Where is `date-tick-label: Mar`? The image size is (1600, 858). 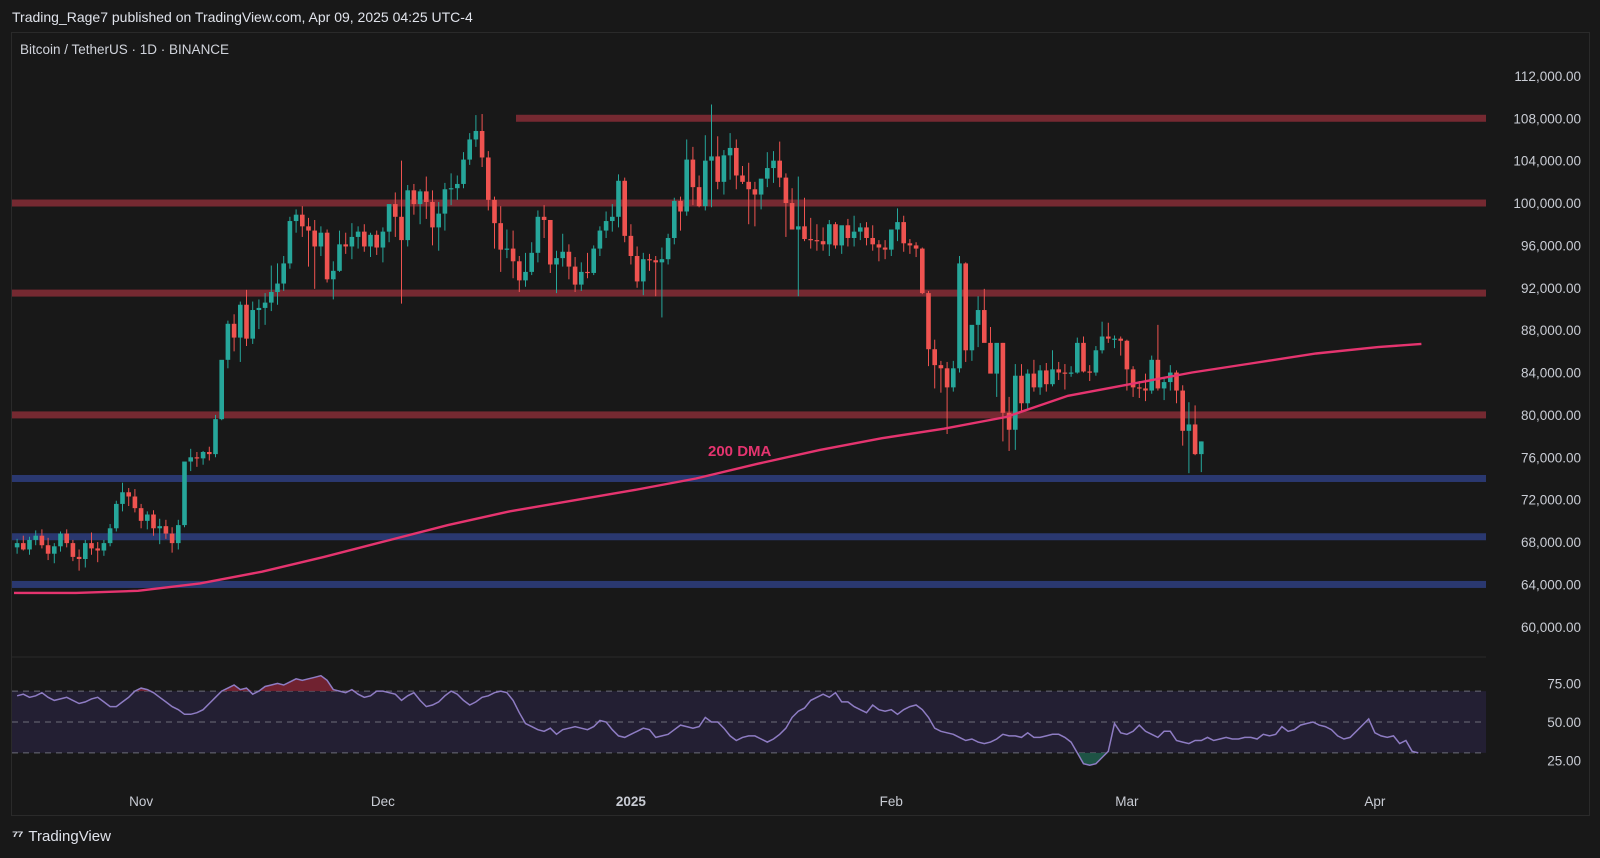
date-tick-label: Mar is located at coordinates (1127, 801).